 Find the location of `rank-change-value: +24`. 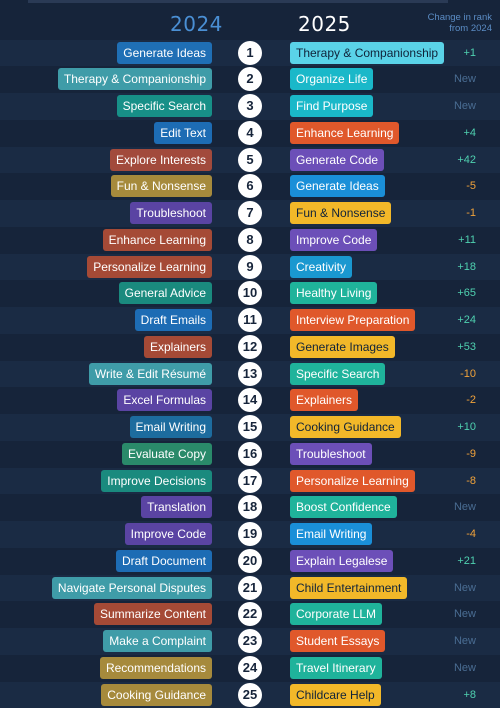

rank-change-value: +24 is located at coordinates (466, 320).